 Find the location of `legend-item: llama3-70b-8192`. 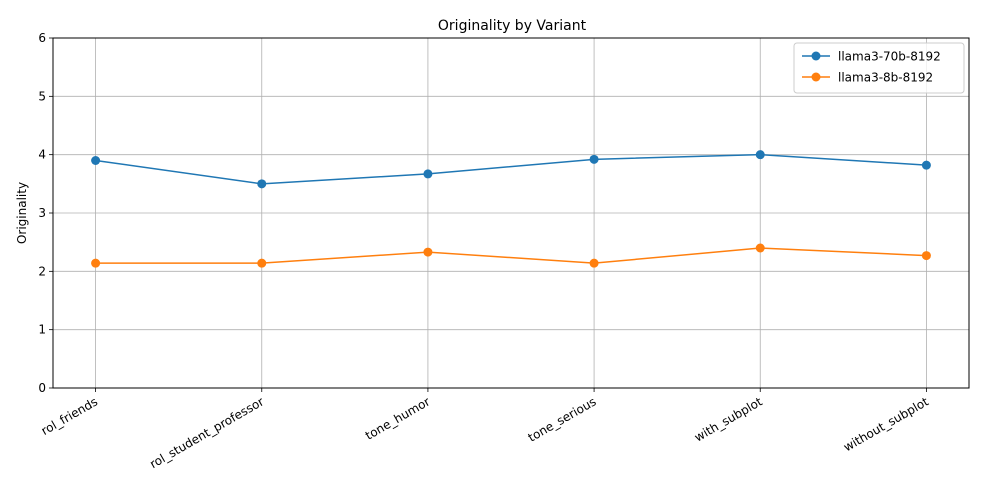

legend-item: llama3-70b-8192 is located at coordinates (871, 57).